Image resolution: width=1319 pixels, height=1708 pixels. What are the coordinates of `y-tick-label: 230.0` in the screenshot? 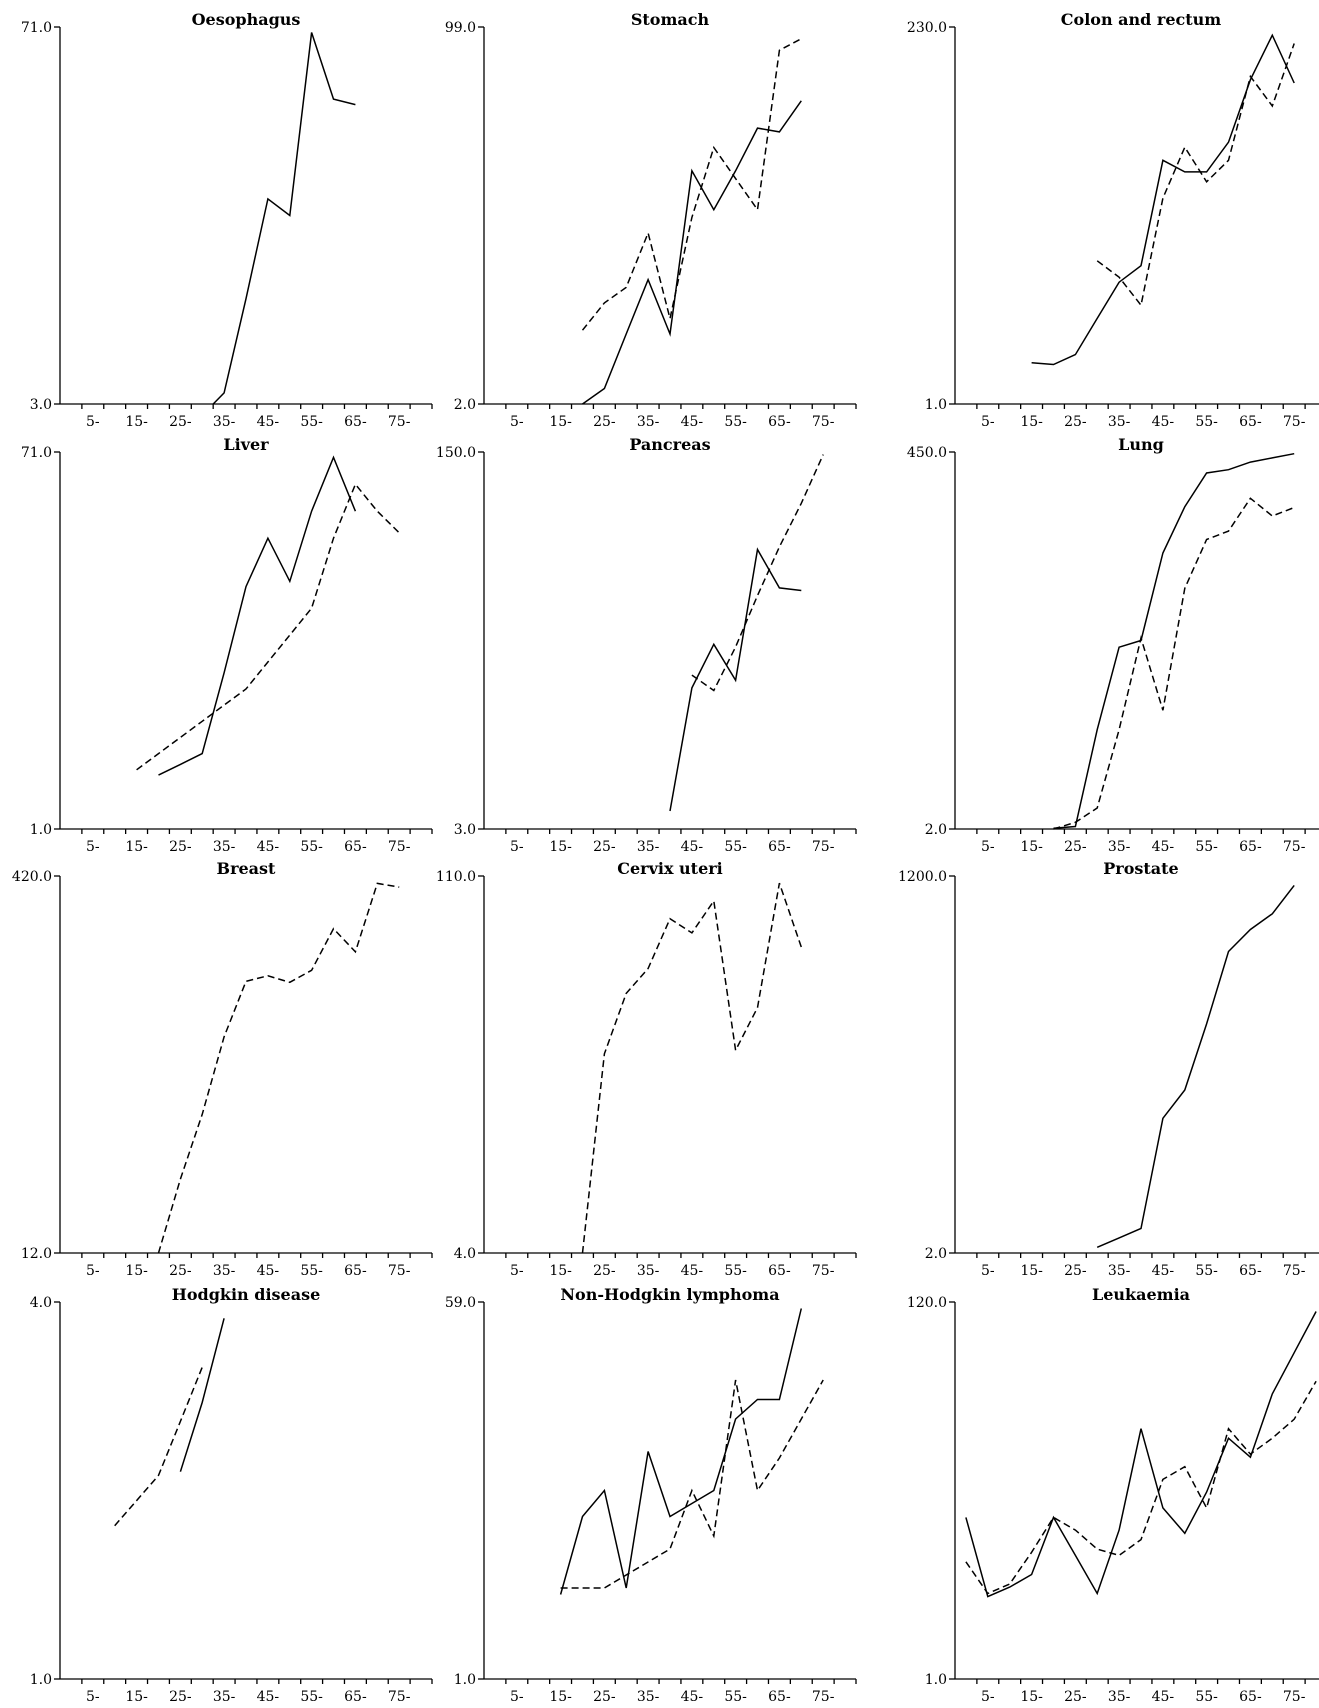 It's located at (927, 28).